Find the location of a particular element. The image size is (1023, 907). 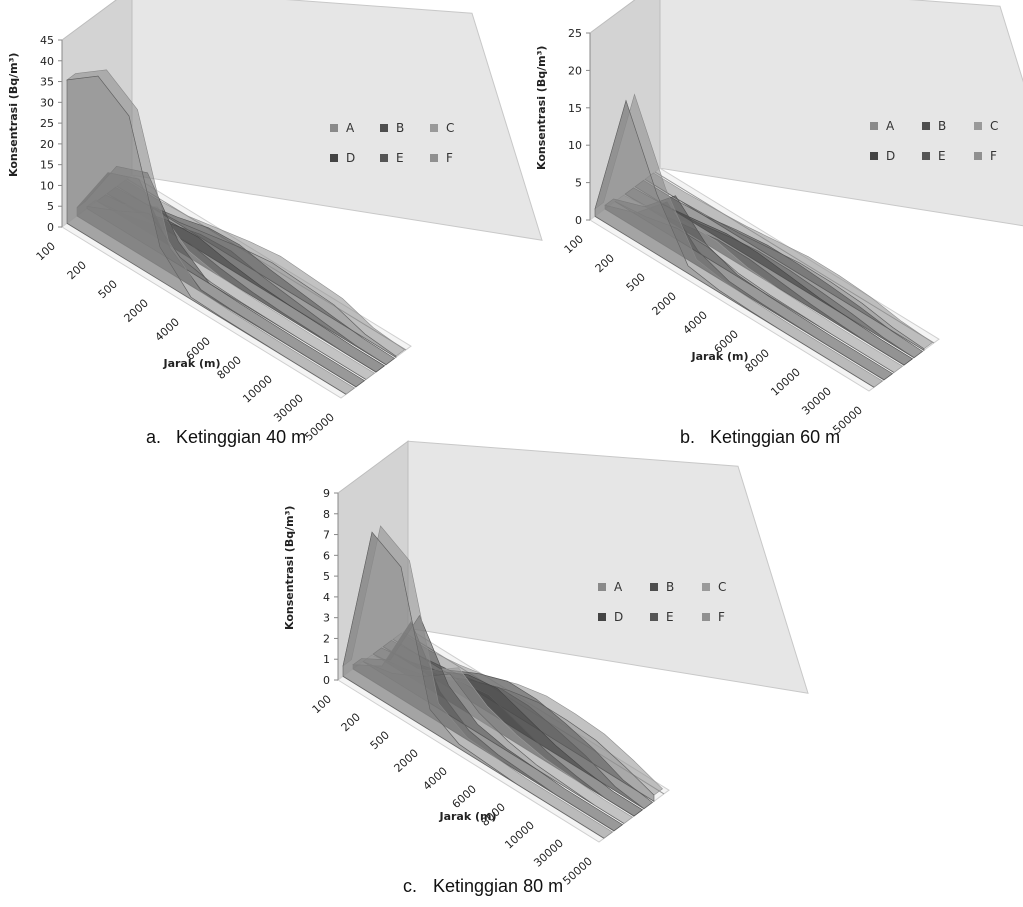

caption-c: c. Ketinggian 80 m is located at coordinates (483, 886).